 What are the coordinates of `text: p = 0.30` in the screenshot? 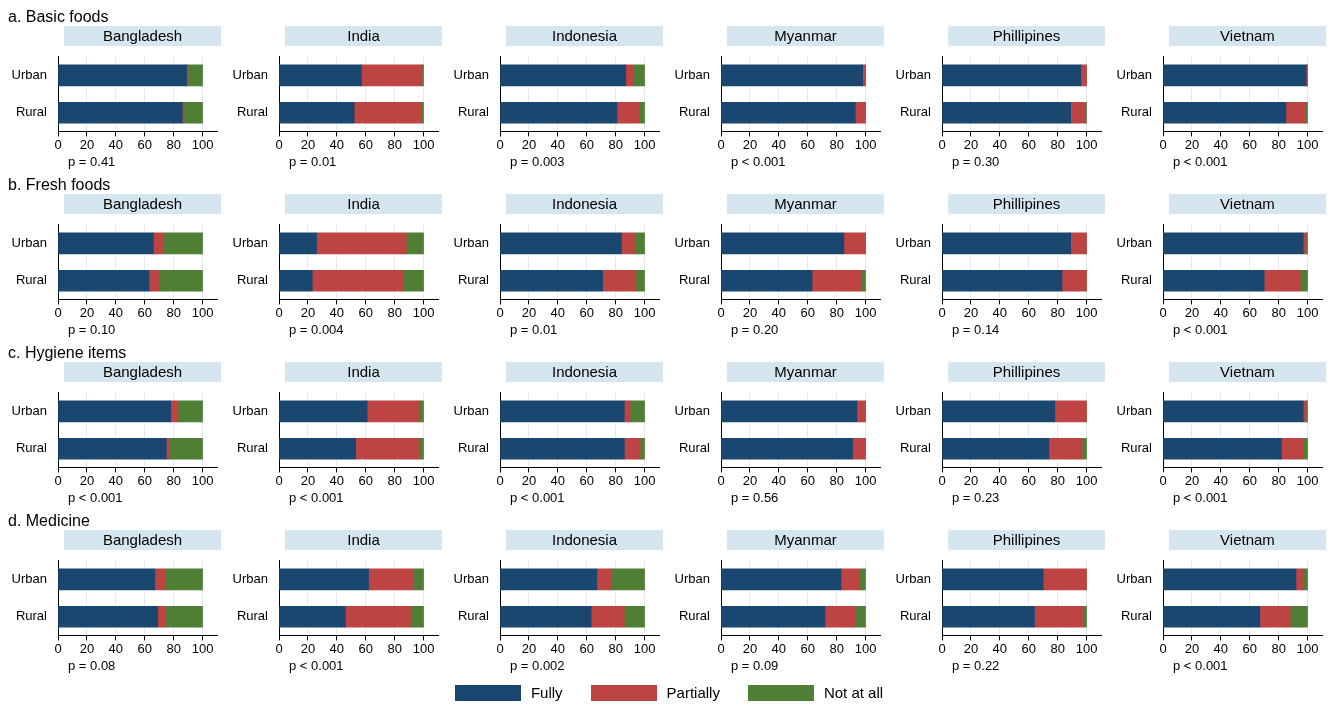 It's located at (976, 161).